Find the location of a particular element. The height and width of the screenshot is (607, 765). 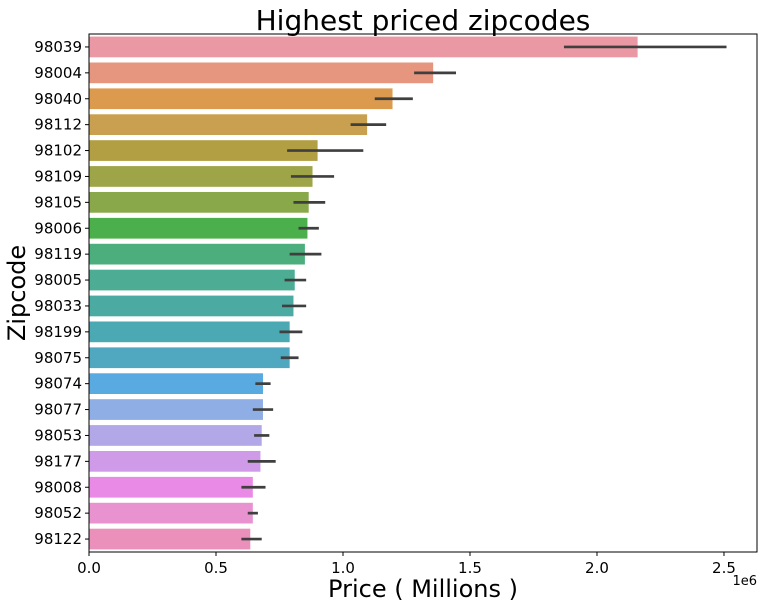

y-tick-label: 98033 is located at coordinates (58, 306).